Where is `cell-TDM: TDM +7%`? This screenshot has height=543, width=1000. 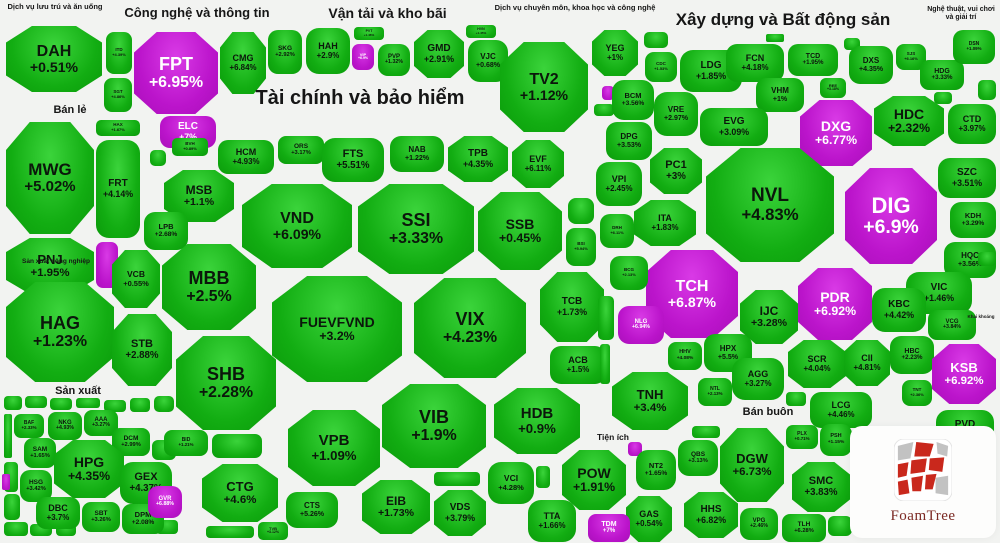
cell-TDM: TDM +7% is located at coordinates (609, 528).